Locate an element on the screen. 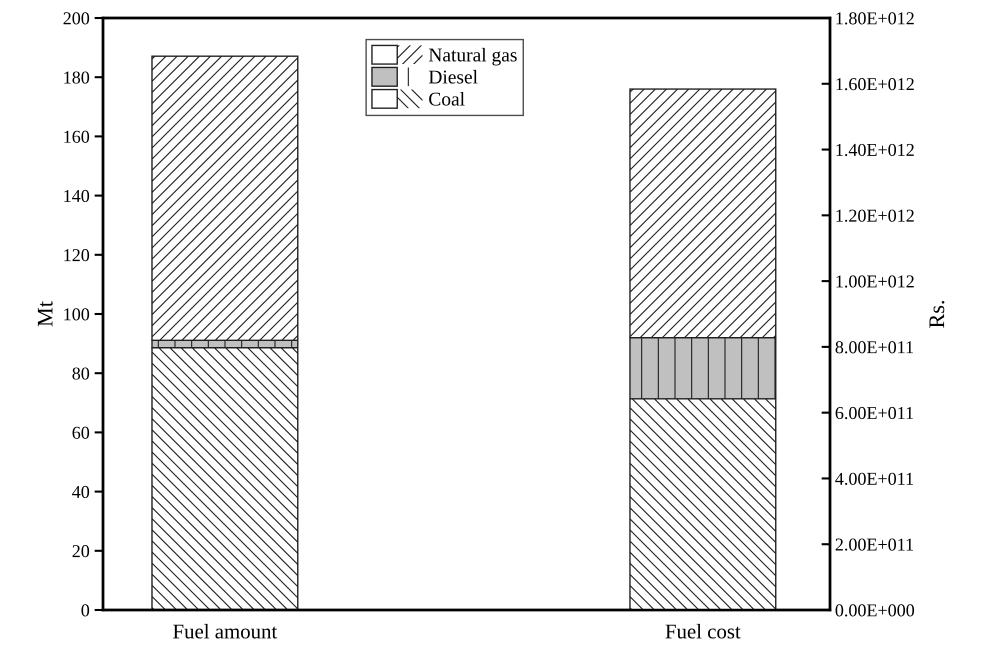  legend-label: Natural gas is located at coordinates (472, 57).